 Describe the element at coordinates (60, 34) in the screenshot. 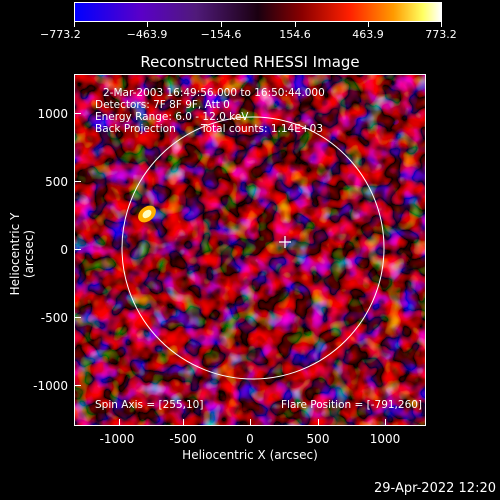

I see `colorbar-label-min: −773.2` at that location.